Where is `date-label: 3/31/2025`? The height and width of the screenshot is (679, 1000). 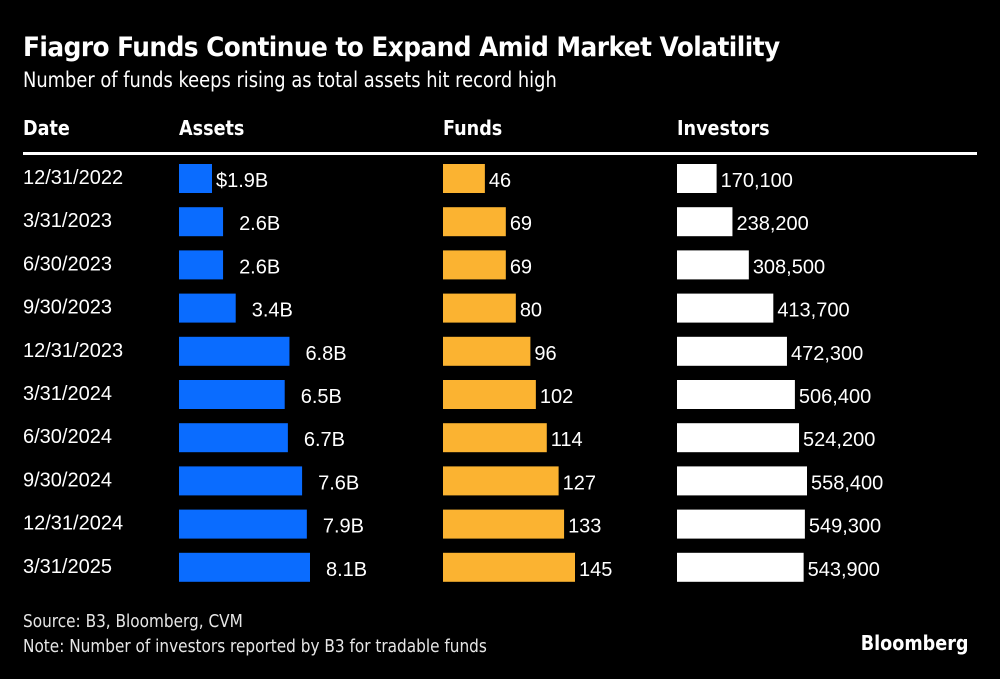
date-label: 3/31/2025 is located at coordinates (67, 567).